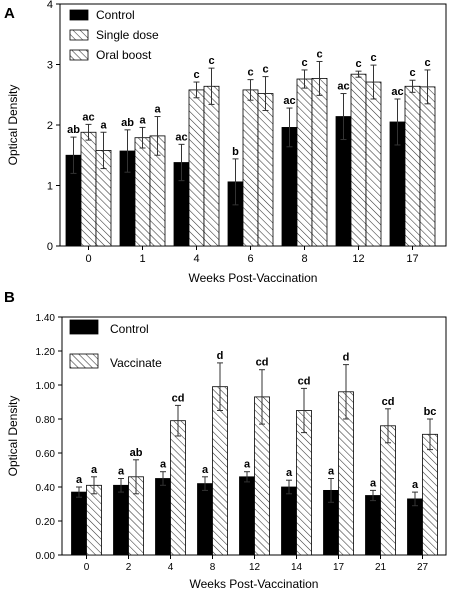 The image size is (454, 593). Describe the element at coordinates (124, 55) in the screenshot. I see `legend-label: Oral boost` at that location.